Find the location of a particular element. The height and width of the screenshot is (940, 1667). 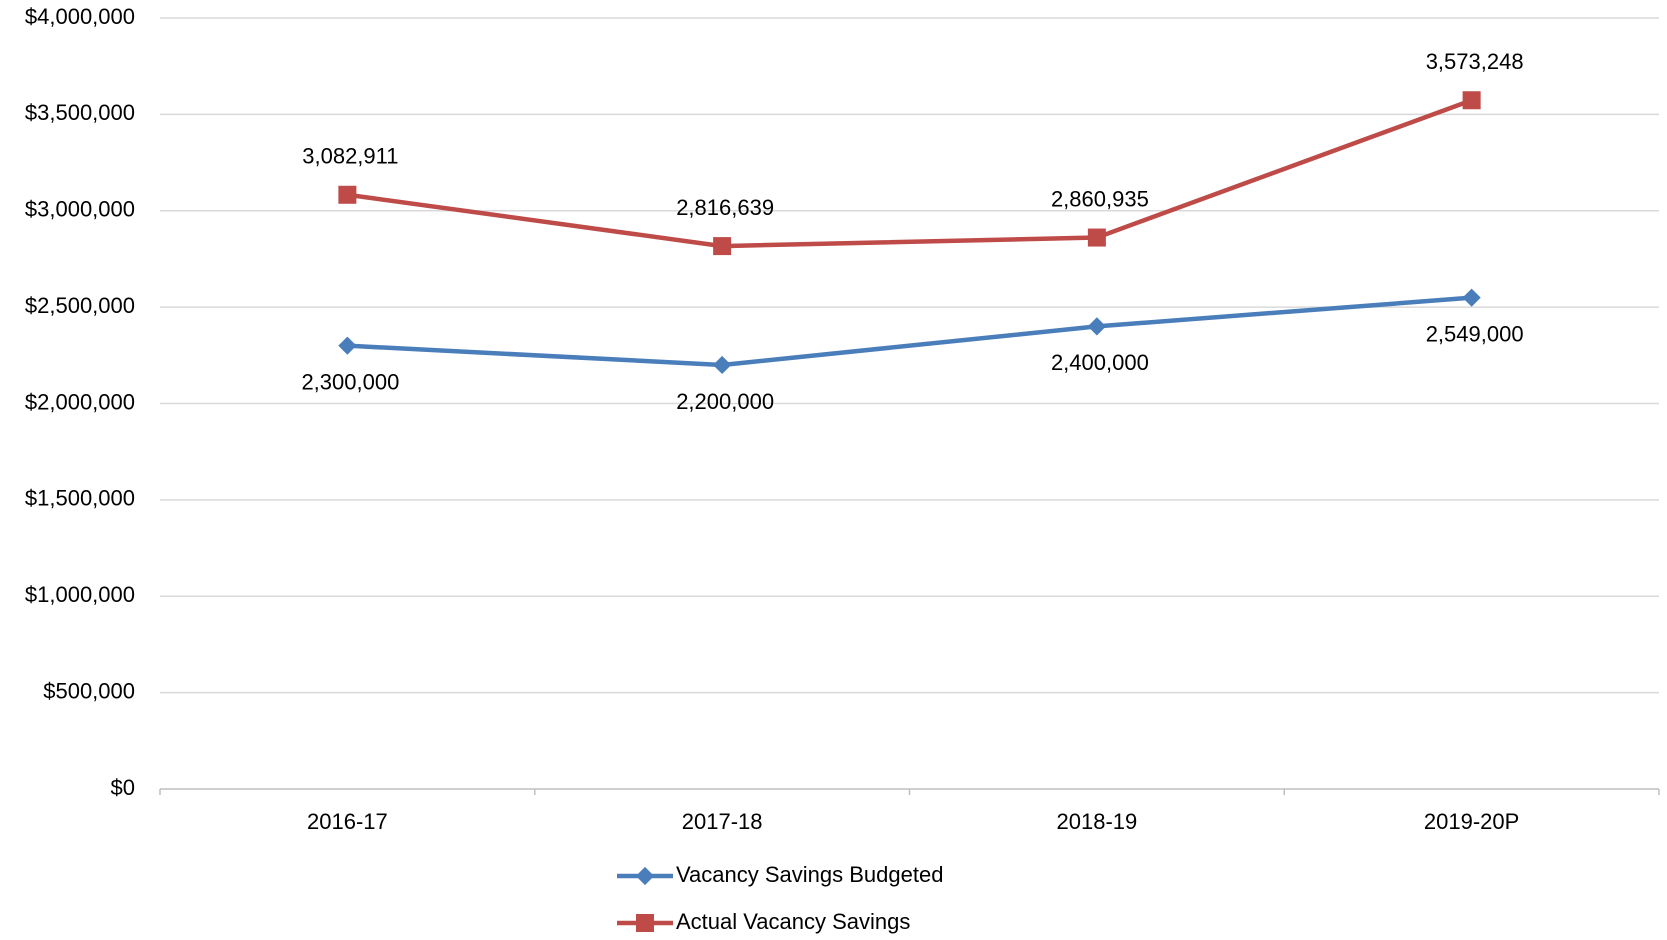

y-tick-label: $0 is located at coordinates (123, 787).